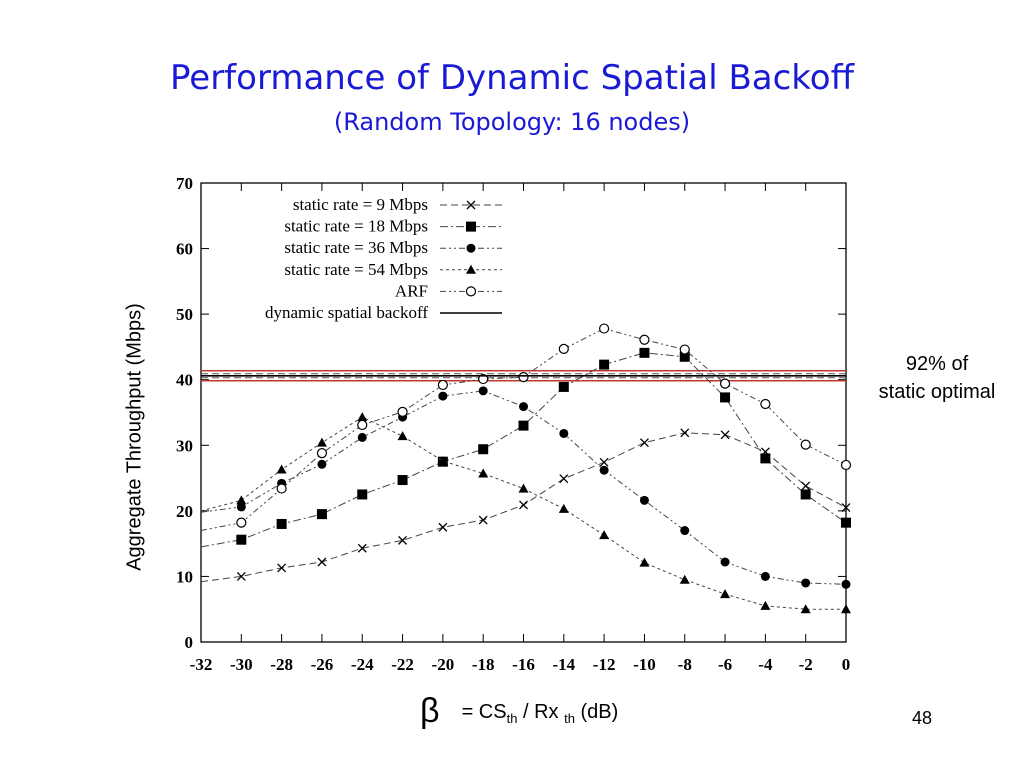 The width and height of the screenshot is (1024, 768). What do you see at coordinates (523, 664) in the screenshot?
I see `x-tick-label: -16` at bounding box center [523, 664].